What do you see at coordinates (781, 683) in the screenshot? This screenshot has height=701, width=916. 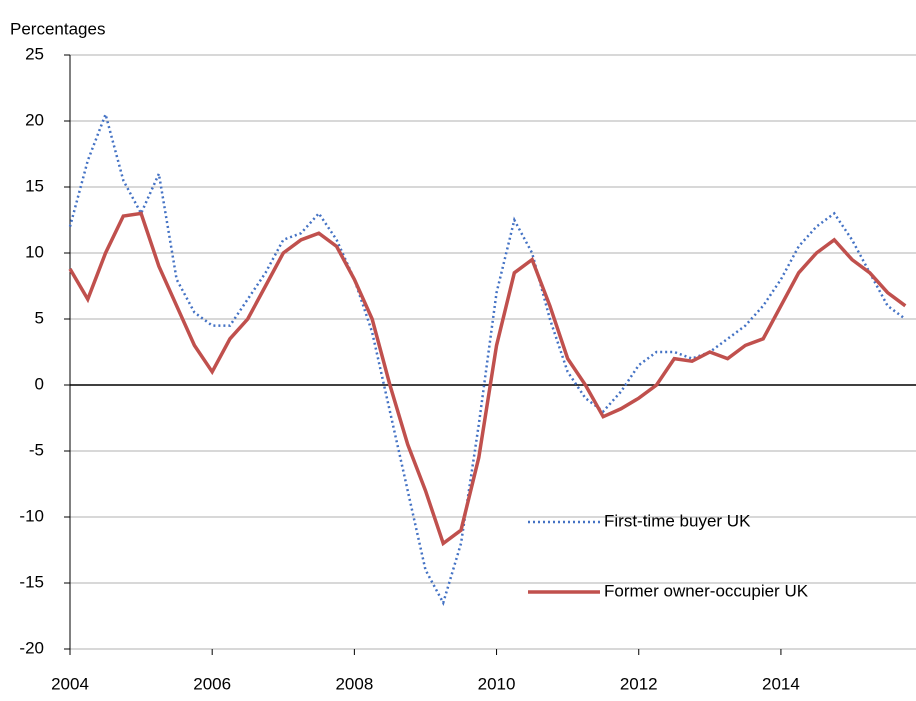 I see `x-tick-label: 2014` at bounding box center [781, 683].